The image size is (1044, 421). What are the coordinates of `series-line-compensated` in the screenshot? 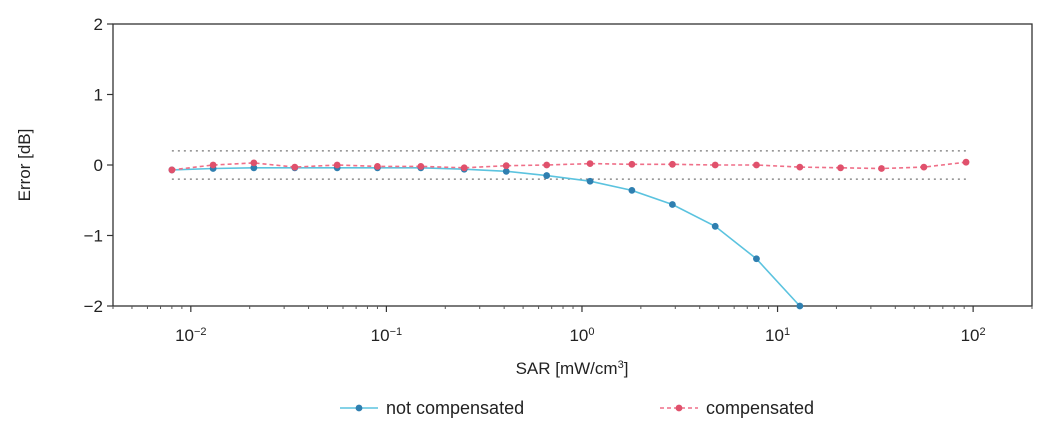 It's located at (569, 166).